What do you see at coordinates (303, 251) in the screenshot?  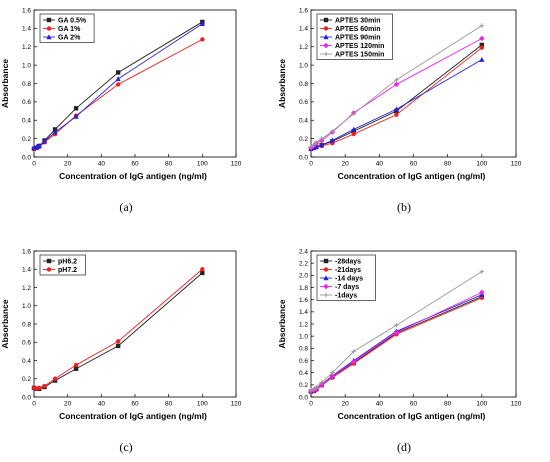 I see `y-tick-label: 2.4` at bounding box center [303, 251].